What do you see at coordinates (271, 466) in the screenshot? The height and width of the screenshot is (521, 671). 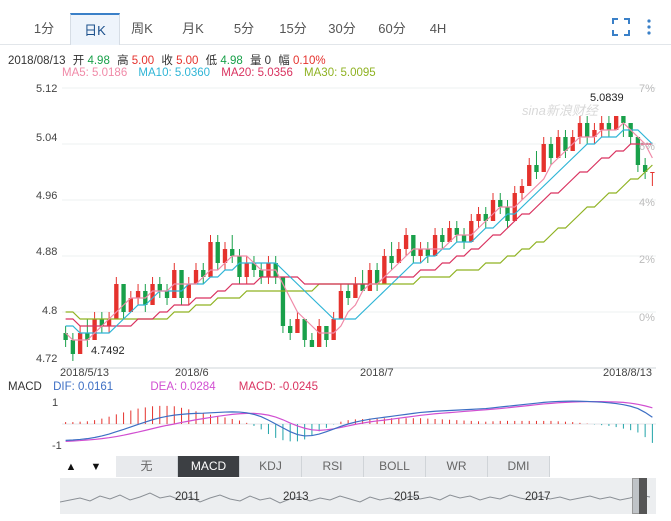 I see `indicator-button: KDJ` at bounding box center [271, 466].